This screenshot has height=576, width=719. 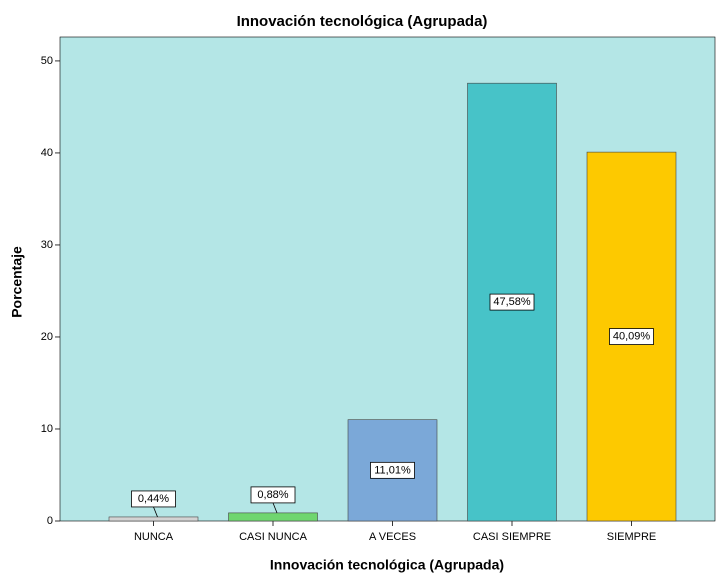 I want to click on data-label: 40,09%, so click(x=632, y=336).